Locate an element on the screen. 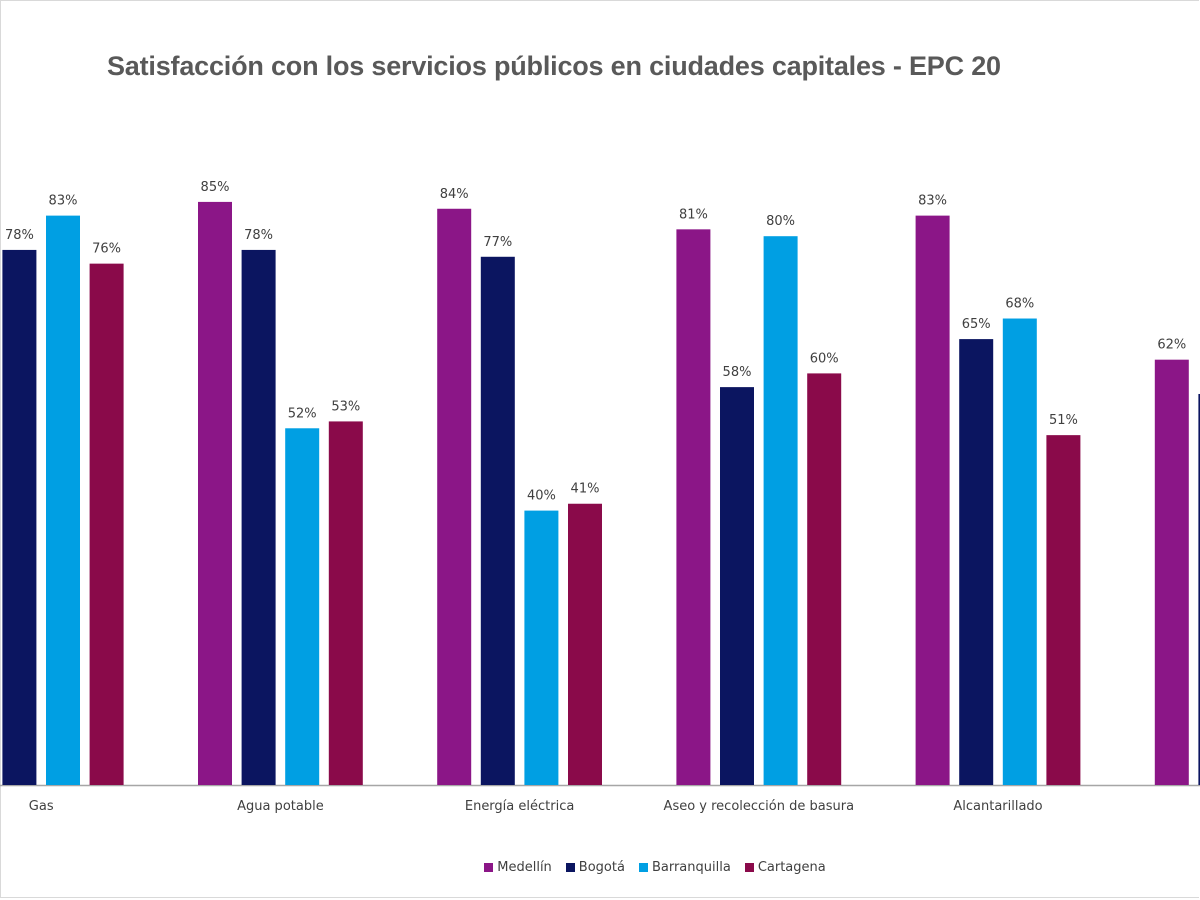 The image size is (1200, 900). category-label: Aseo y recolección de basura is located at coordinates (759, 806).